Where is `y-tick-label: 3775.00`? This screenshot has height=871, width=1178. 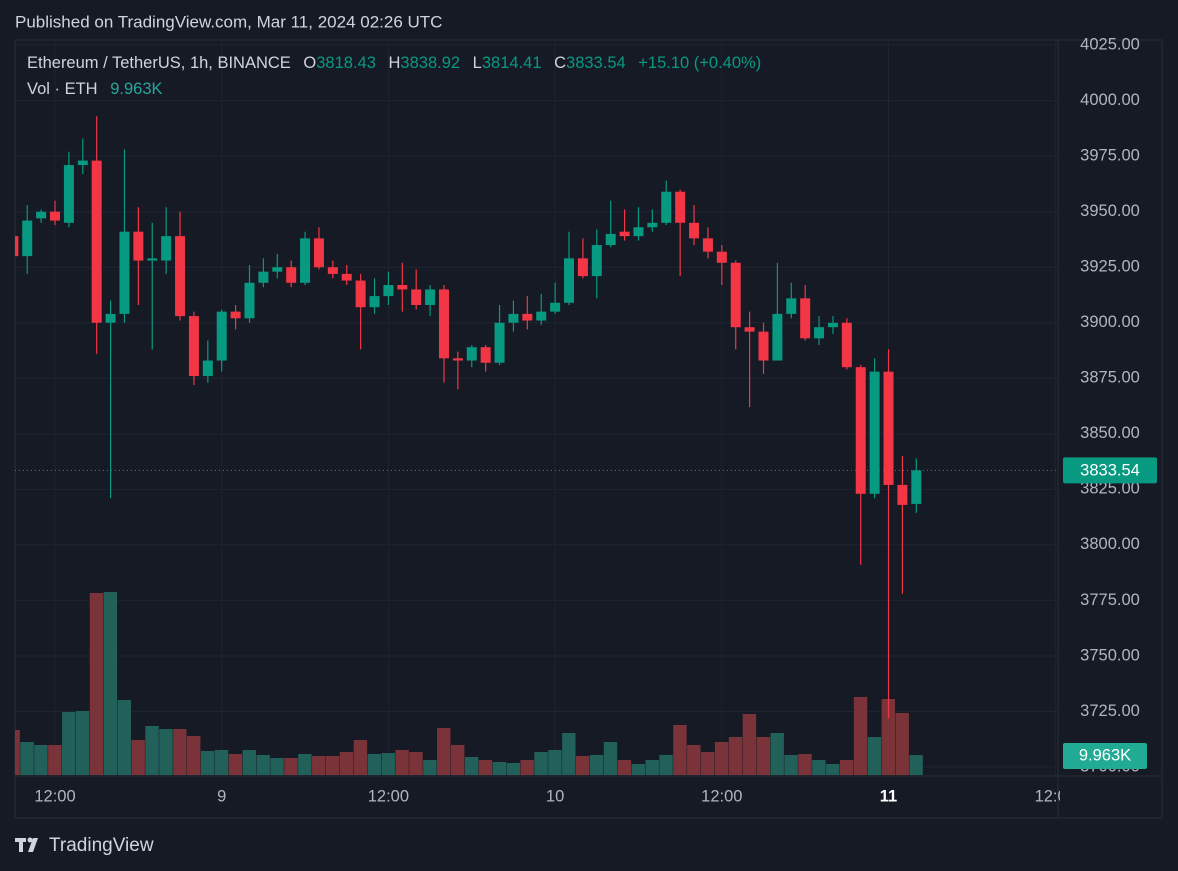 y-tick-label: 3775.00 is located at coordinates (1110, 600).